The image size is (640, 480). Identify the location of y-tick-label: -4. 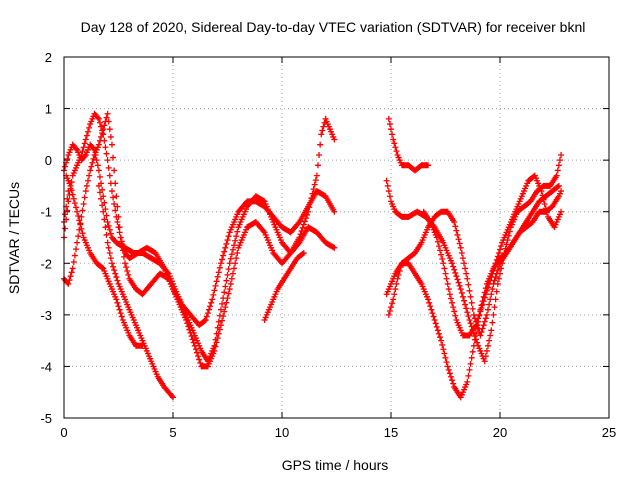
(46, 366).